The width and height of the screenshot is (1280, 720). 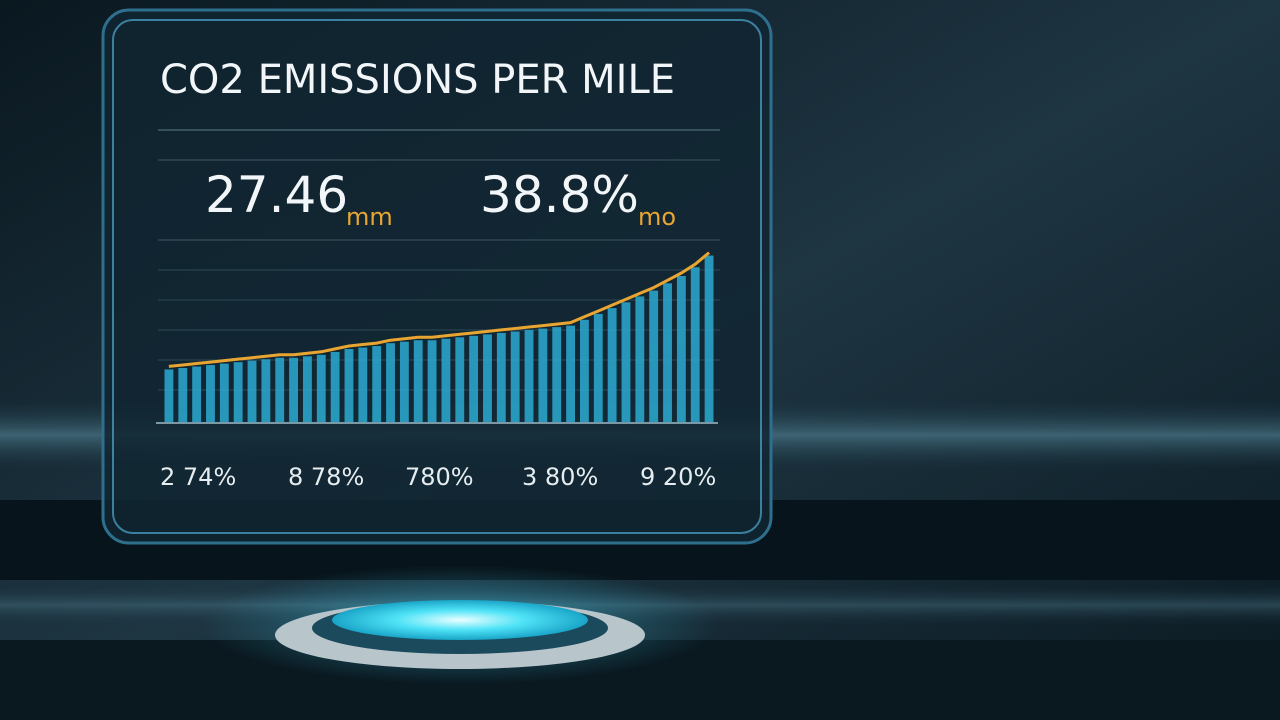 What do you see at coordinates (559, 195) in the screenshot?
I see `stat-value: 38.8%` at bounding box center [559, 195].